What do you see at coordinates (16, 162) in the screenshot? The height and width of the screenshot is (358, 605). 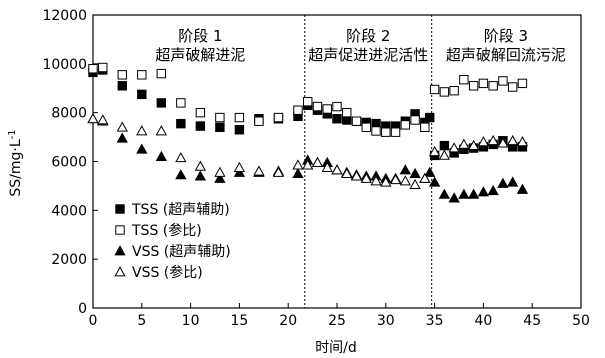 I see `y-axis-title: SS/mg·L-1` at bounding box center [16, 162].